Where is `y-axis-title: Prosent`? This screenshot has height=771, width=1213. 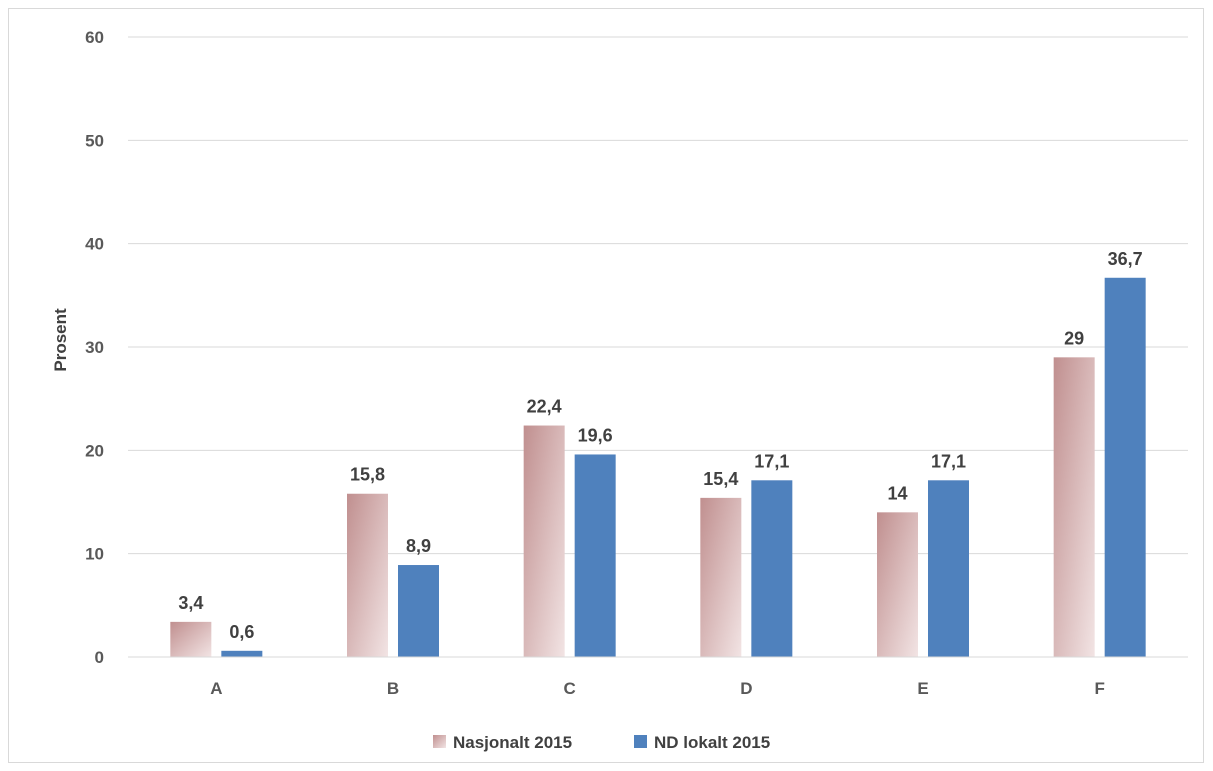
y-axis-title: Prosent is located at coordinates (60, 340).